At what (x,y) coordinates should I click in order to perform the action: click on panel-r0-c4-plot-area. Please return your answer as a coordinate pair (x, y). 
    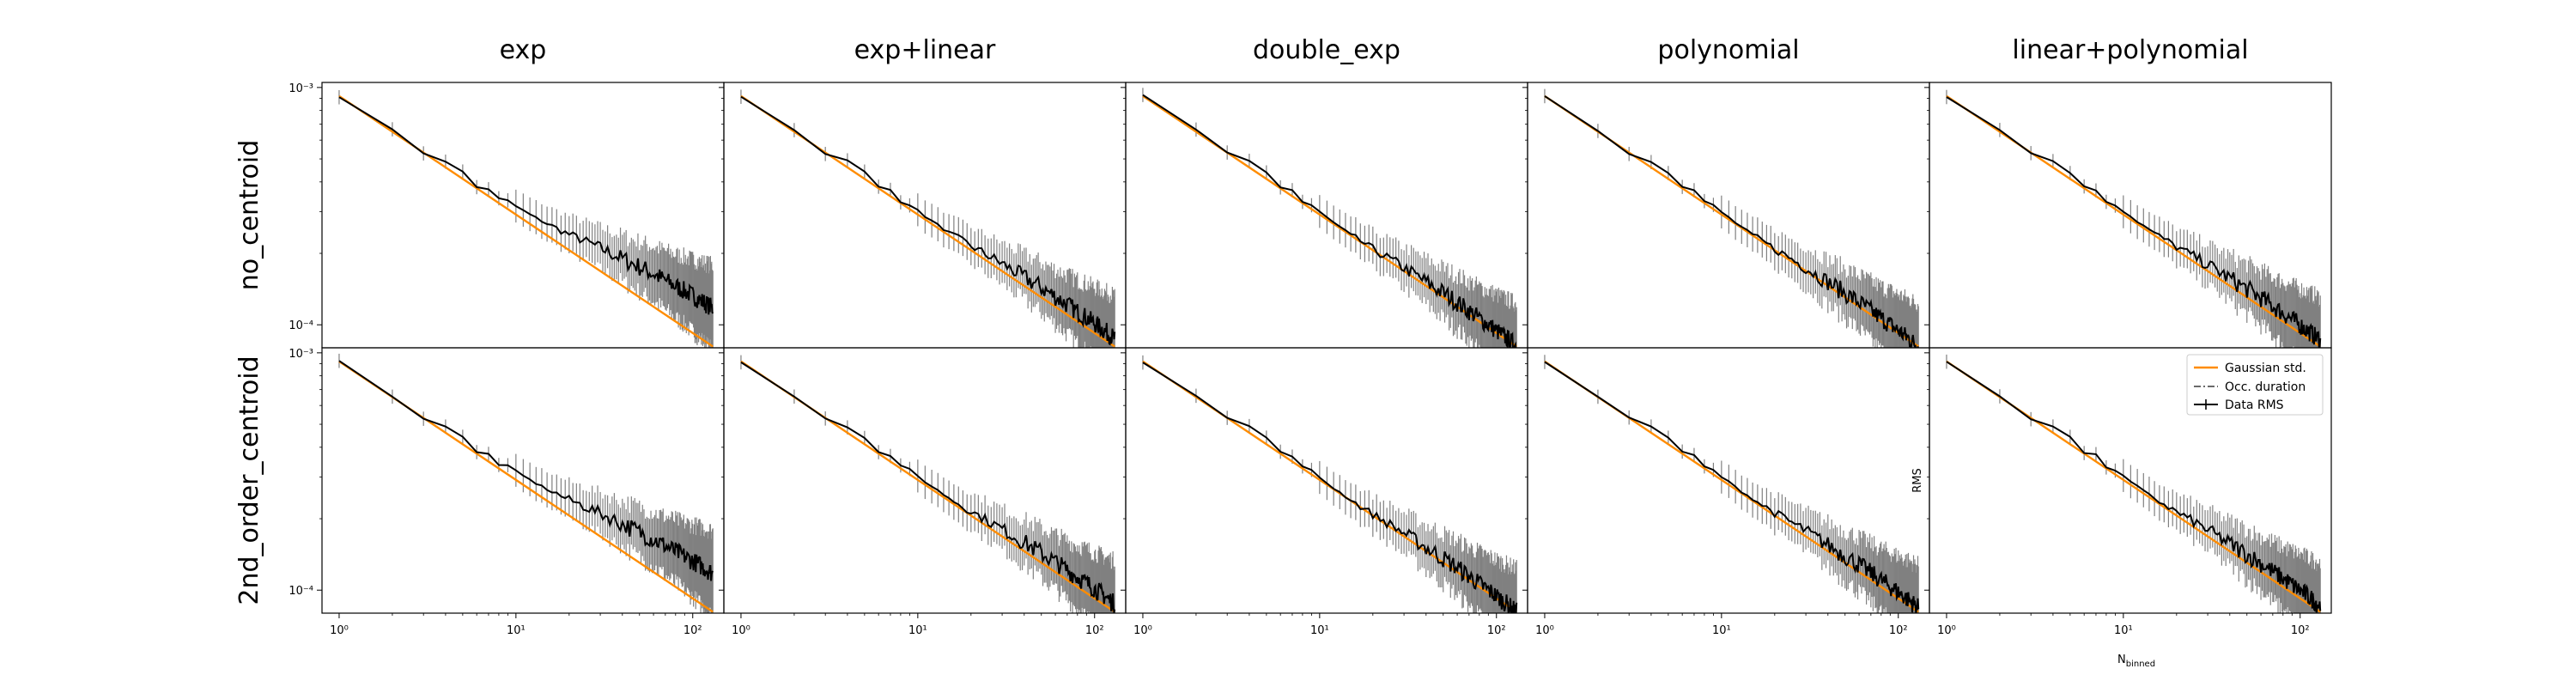
    Looking at the image, I should click on (2134, 218).